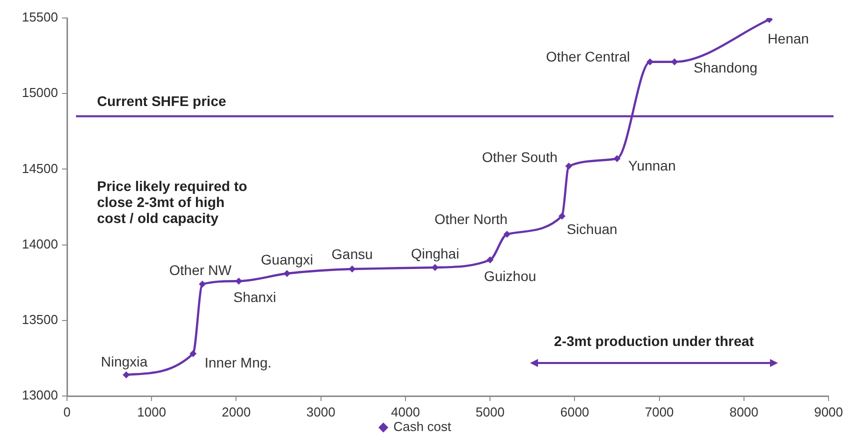 This screenshot has width=847, height=444. Describe the element at coordinates (254, 296) in the screenshot. I see `annotation: Shanxi` at that location.